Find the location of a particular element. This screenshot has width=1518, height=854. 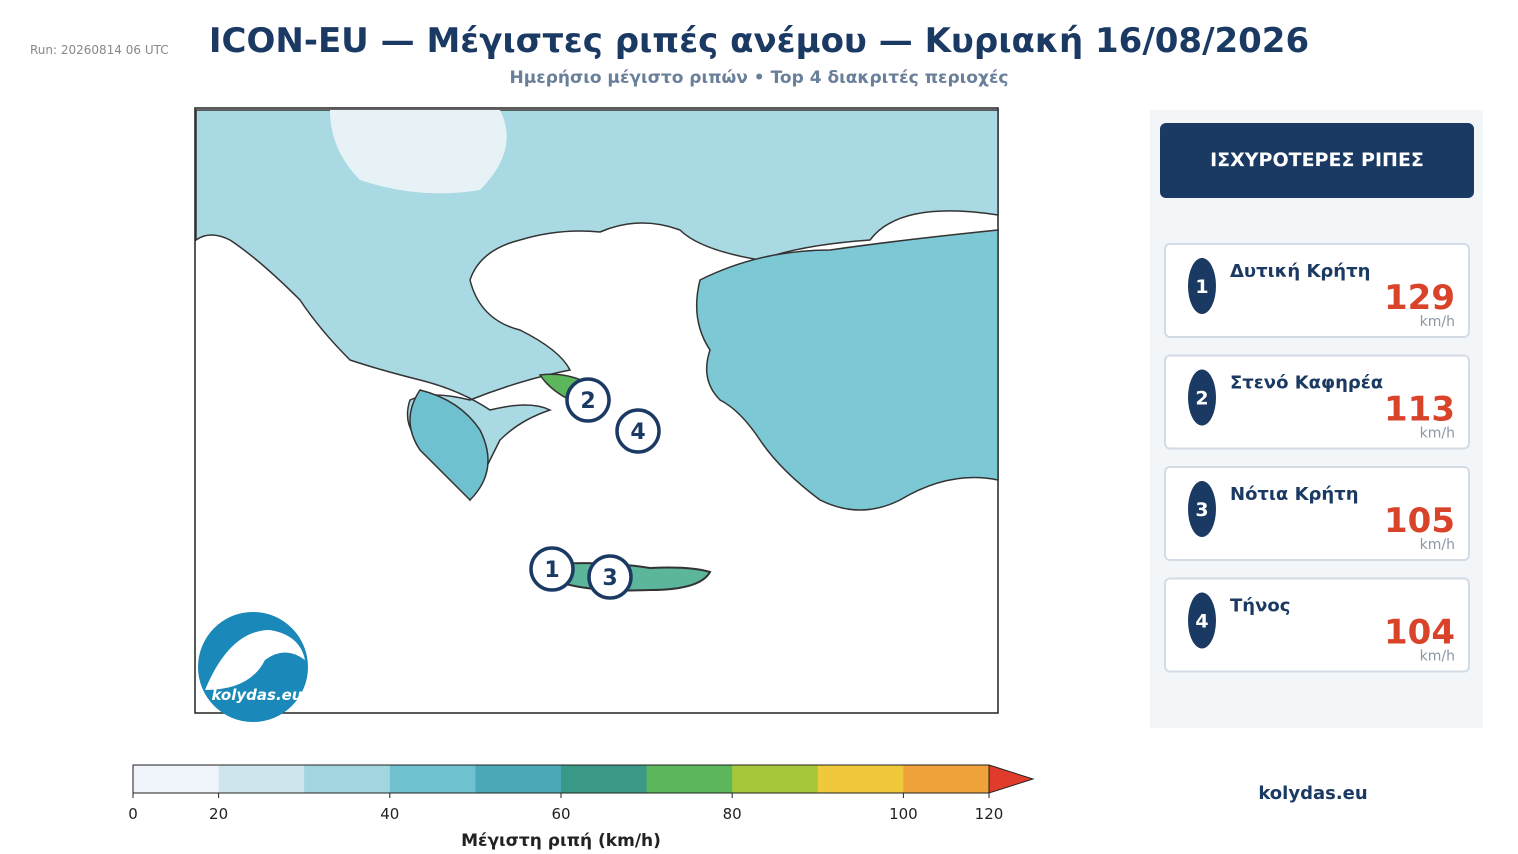

panel-header is located at coordinates (1317, 160).